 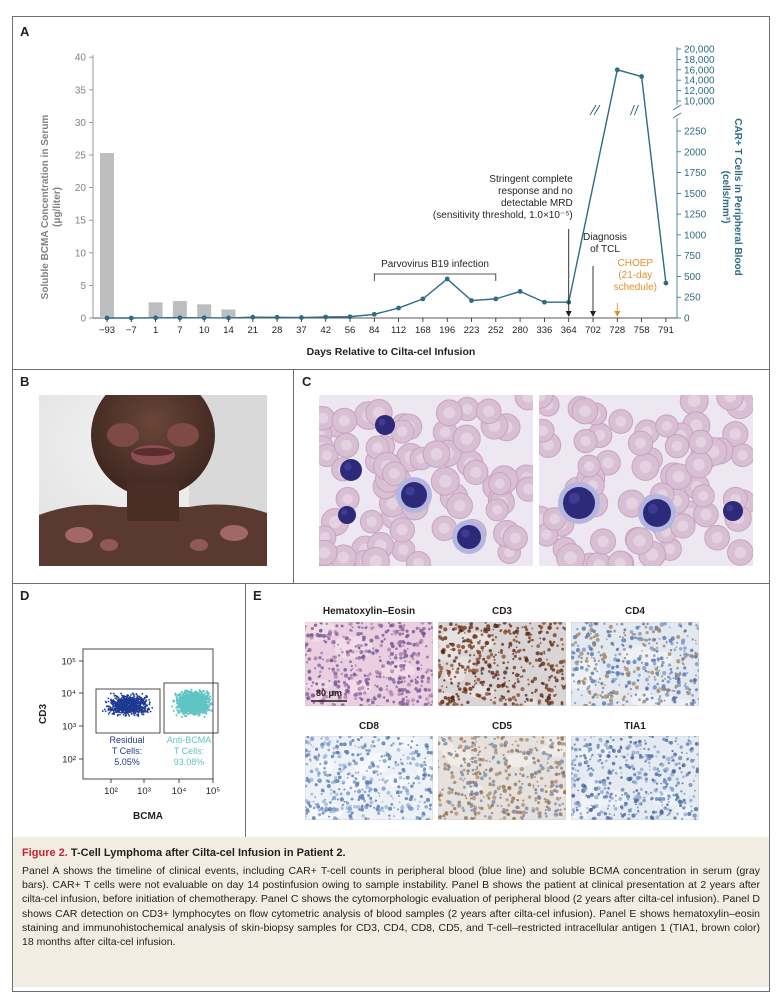 What do you see at coordinates (111, 791) in the screenshot?
I see `flow-x-tick-label: 10²` at bounding box center [111, 791].